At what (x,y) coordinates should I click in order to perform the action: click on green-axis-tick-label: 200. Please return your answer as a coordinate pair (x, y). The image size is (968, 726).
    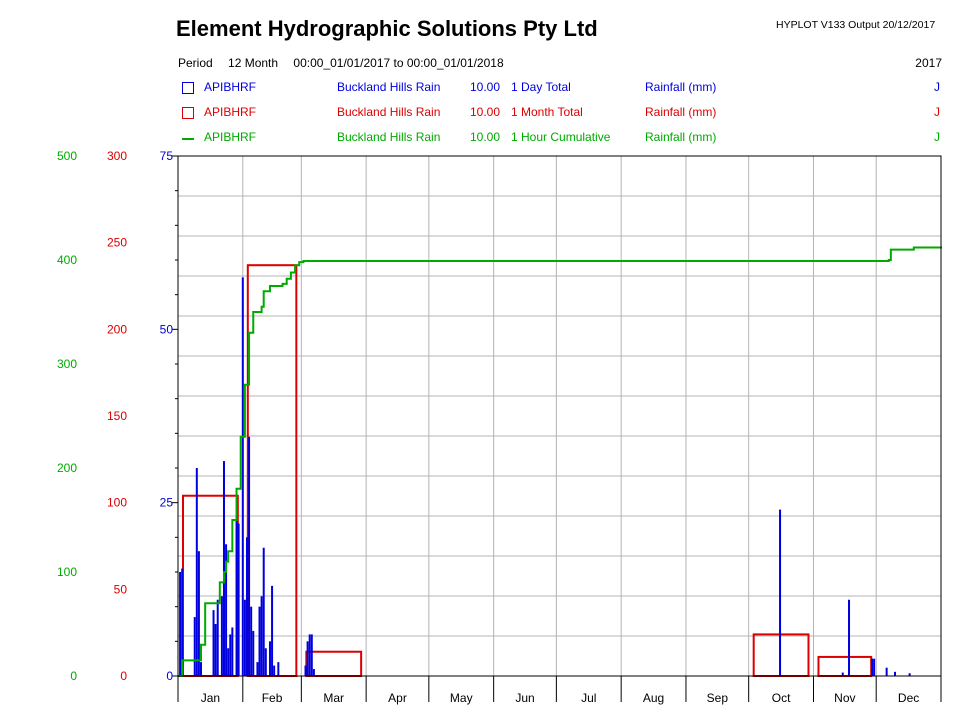
    Looking at the image, I should click on (67, 468).